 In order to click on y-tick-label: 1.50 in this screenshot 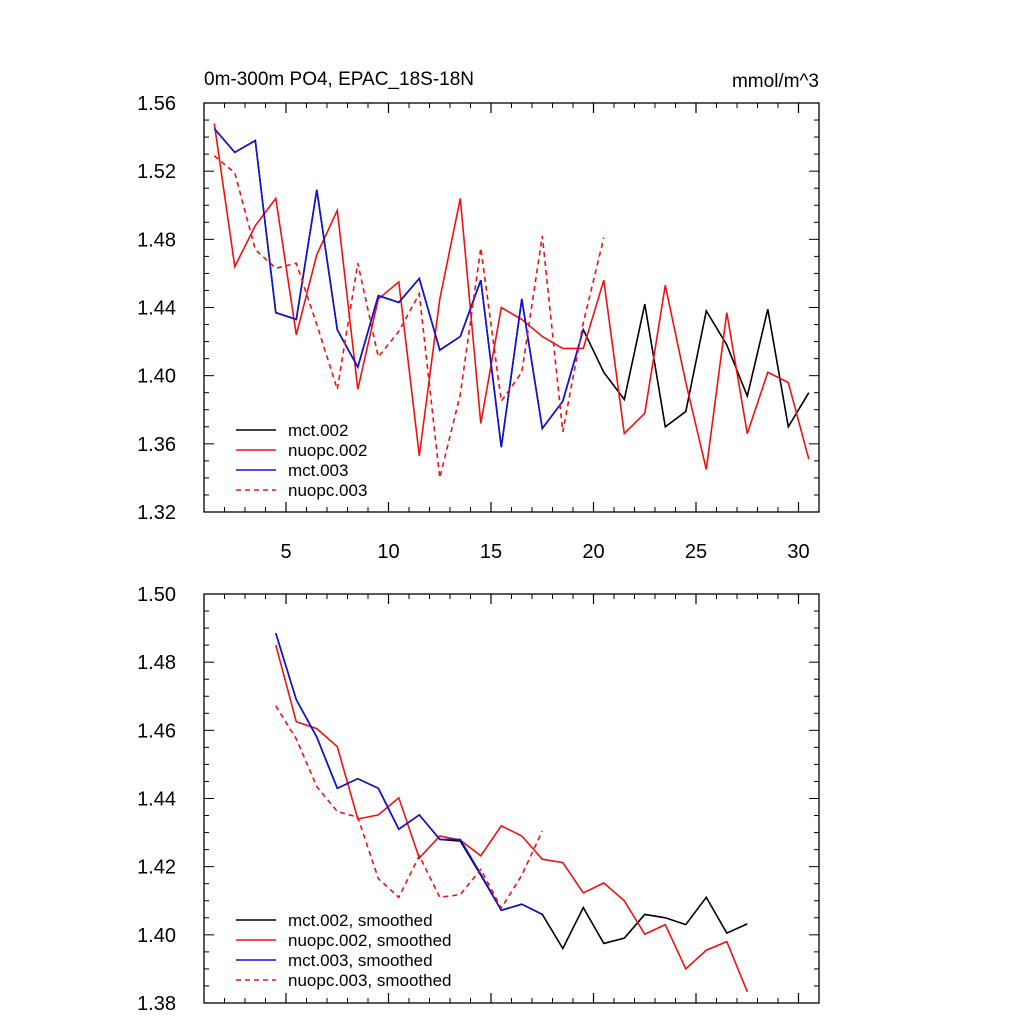, I will do `click(156, 595)`.